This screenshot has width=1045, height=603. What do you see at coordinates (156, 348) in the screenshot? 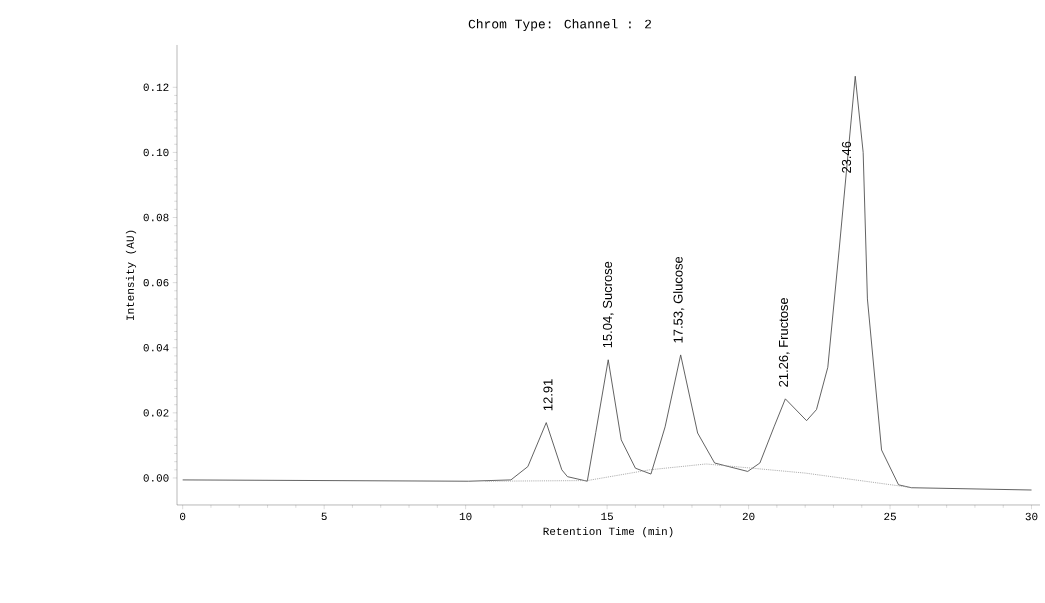
I see `y-tick-label: 0.04` at bounding box center [156, 348].